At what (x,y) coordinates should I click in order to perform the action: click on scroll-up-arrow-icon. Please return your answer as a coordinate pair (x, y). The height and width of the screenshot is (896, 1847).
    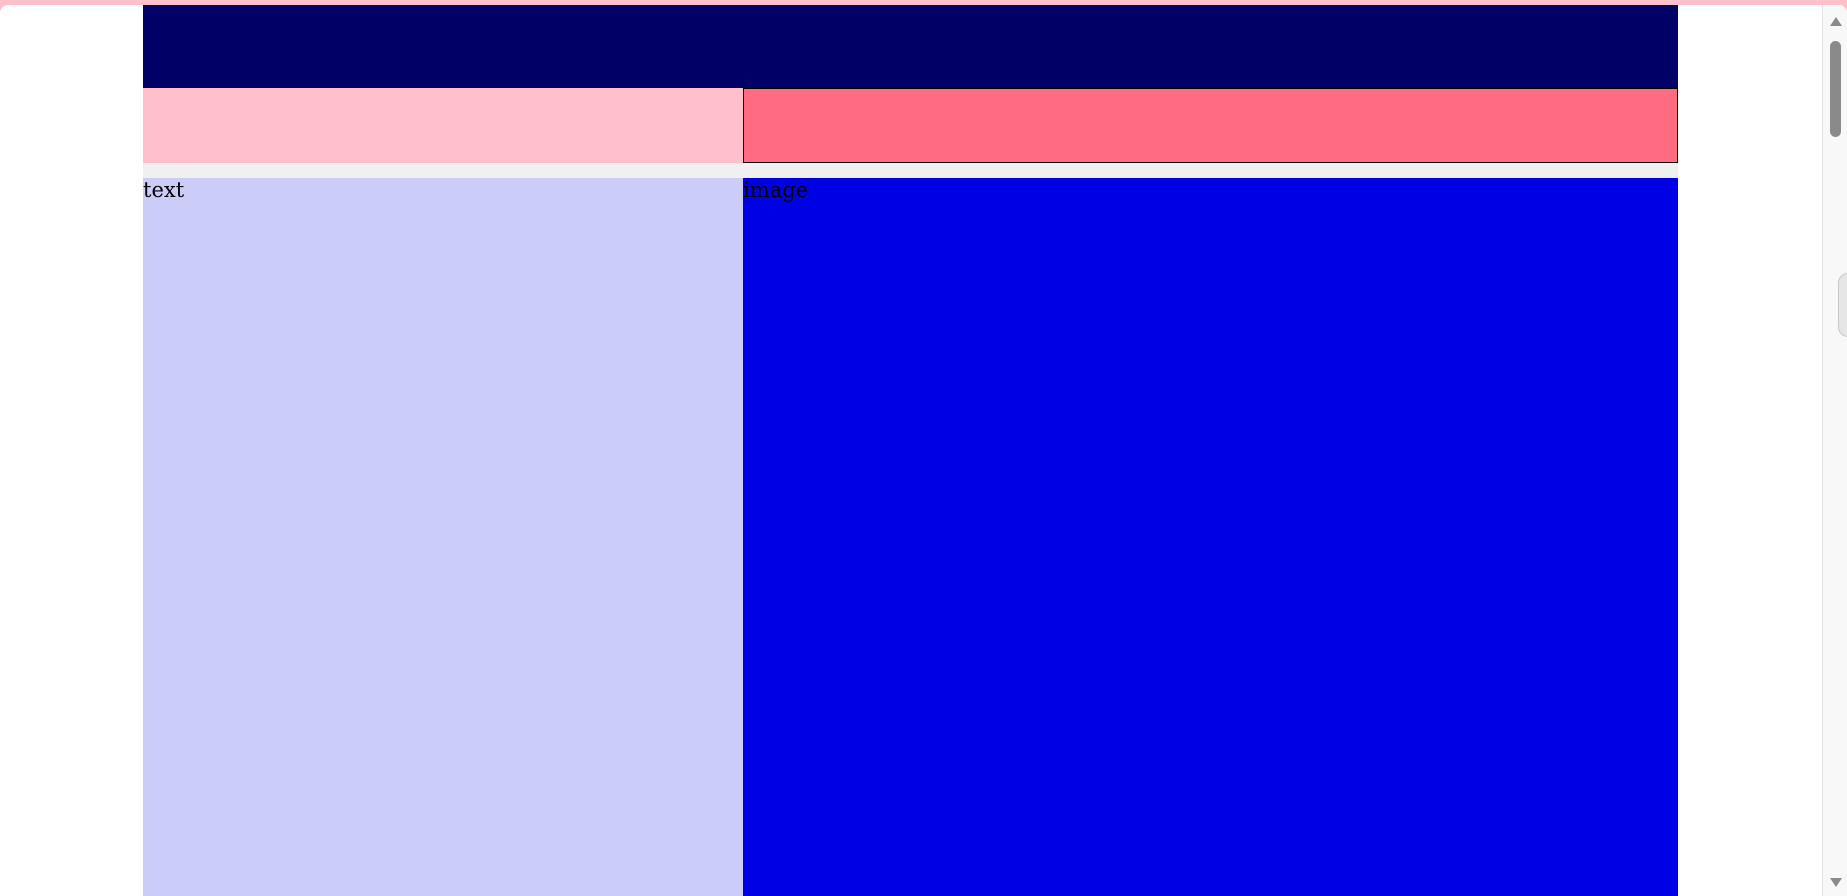
    Looking at the image, I should click on (1836, 21).